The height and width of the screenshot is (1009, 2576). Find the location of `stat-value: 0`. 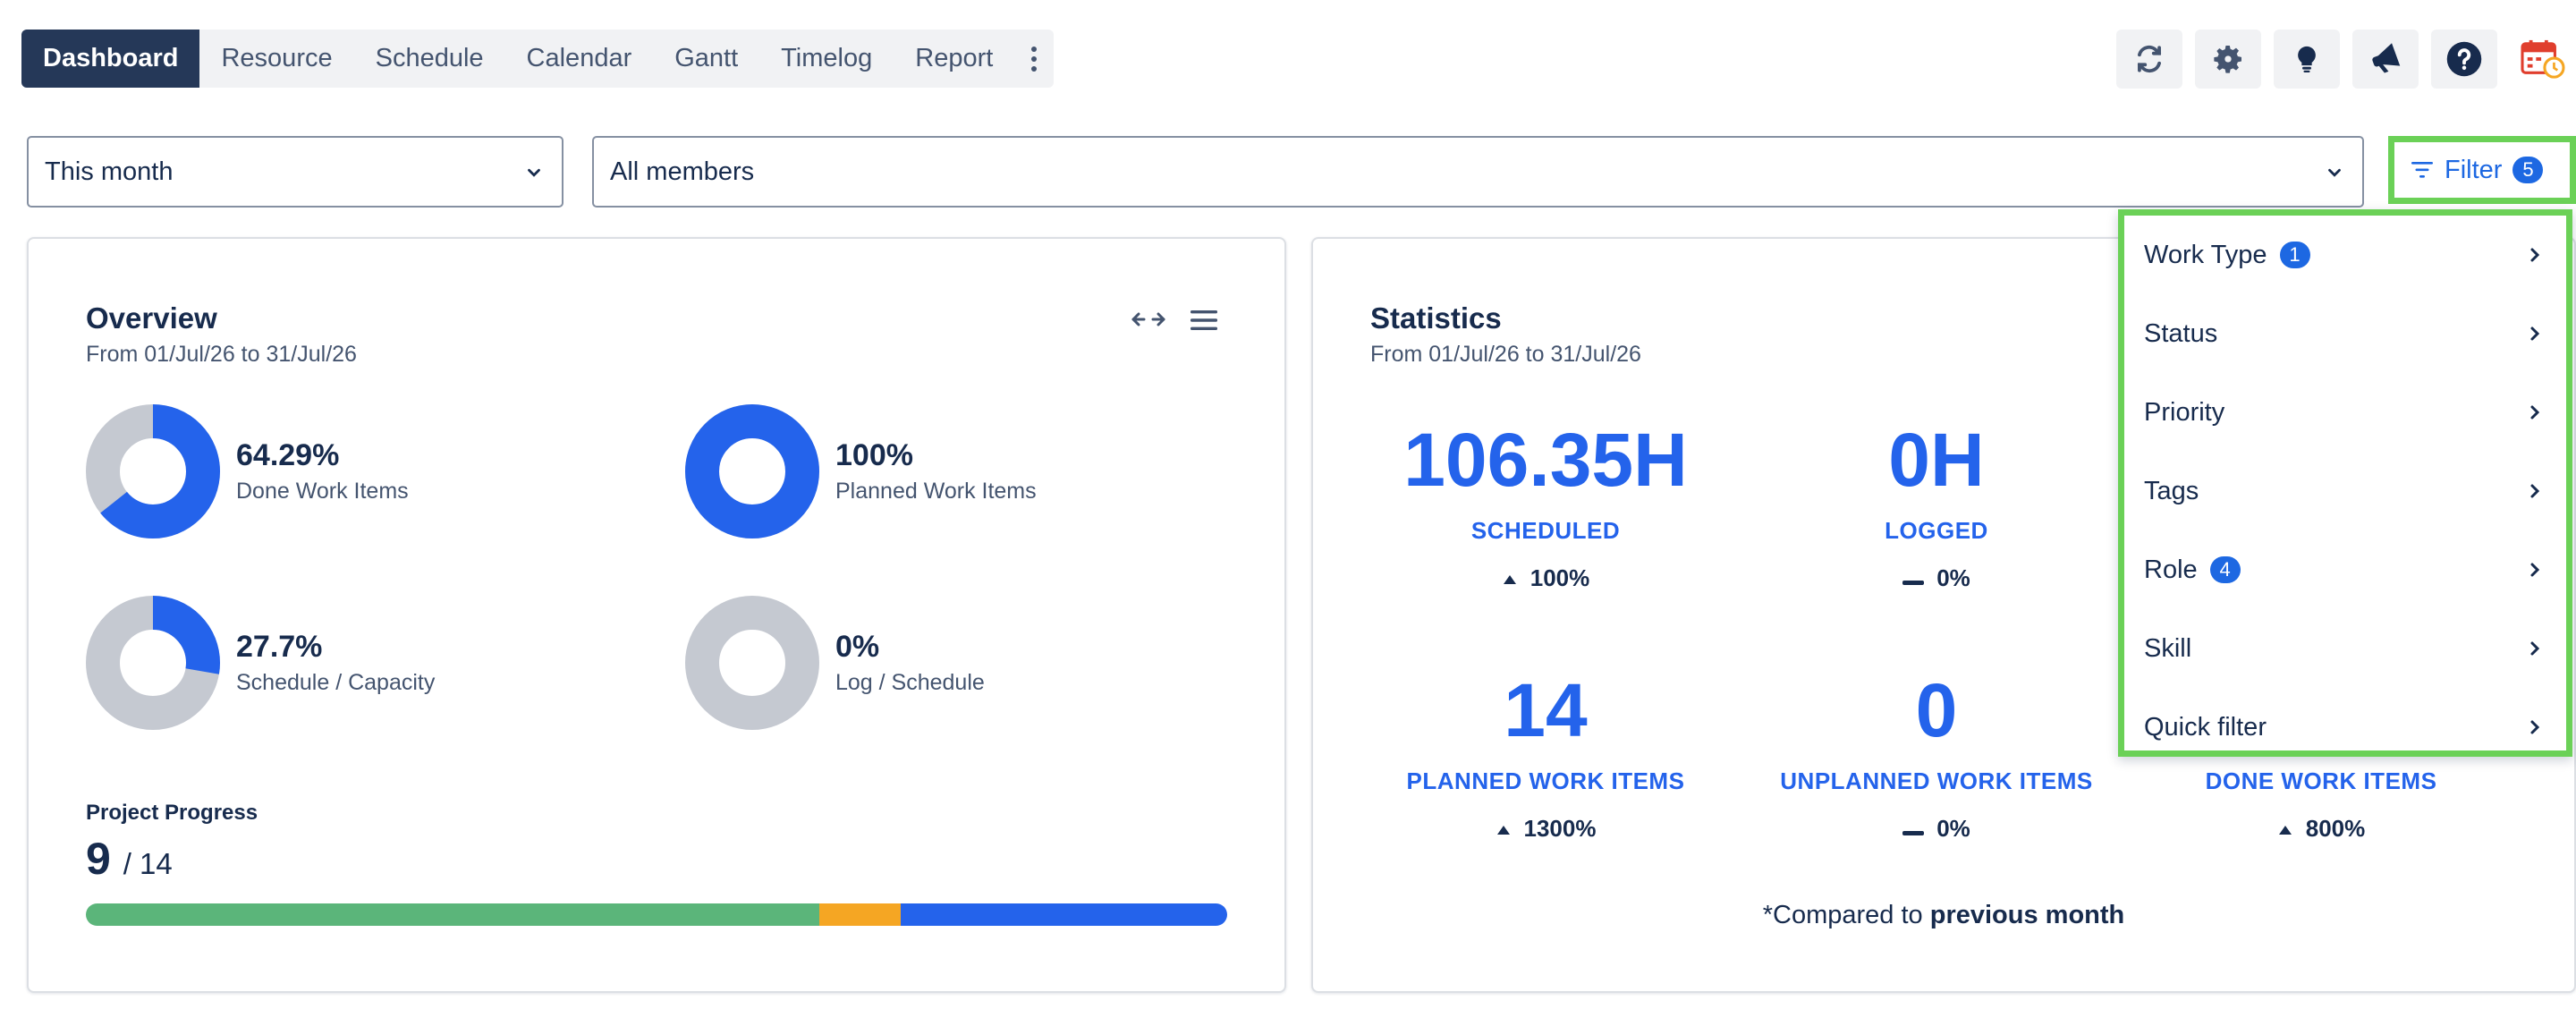

stat-value: 0 is located at coordinates (1936, 710).